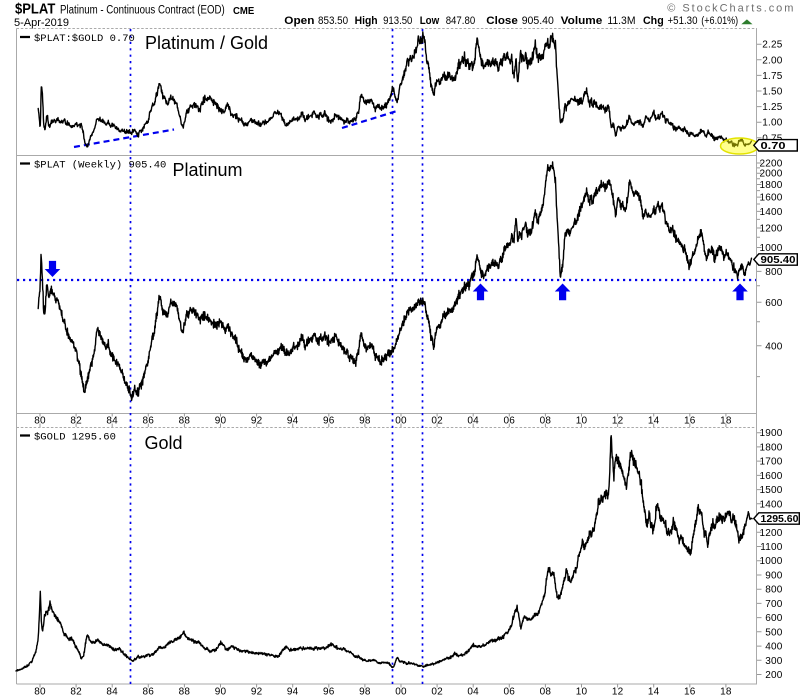  What do you see at coordinates (770, 462) in the screenshot?
I see `svg-text: 1700` at bounding box center [770, 462].